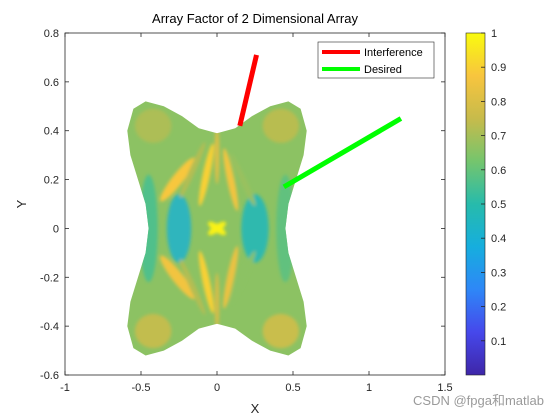 The width and height of the screenshot is (560, 420). I want to click on colorbar-tick-label: 0.1, so click(498, 342).